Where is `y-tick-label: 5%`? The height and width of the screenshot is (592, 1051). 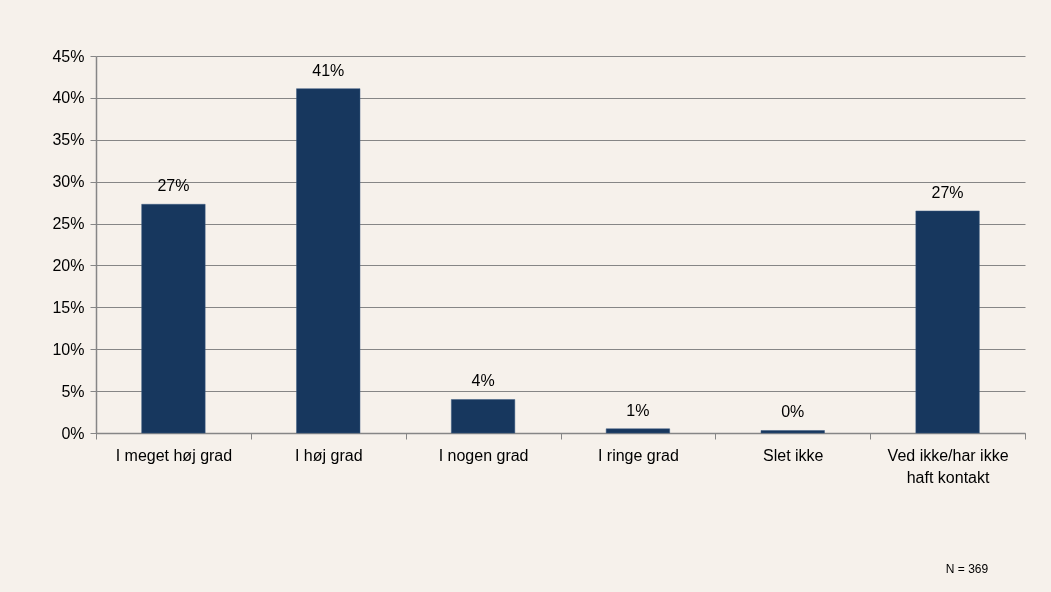
y-tick-label: 5% is located at coordinates (73, 391).